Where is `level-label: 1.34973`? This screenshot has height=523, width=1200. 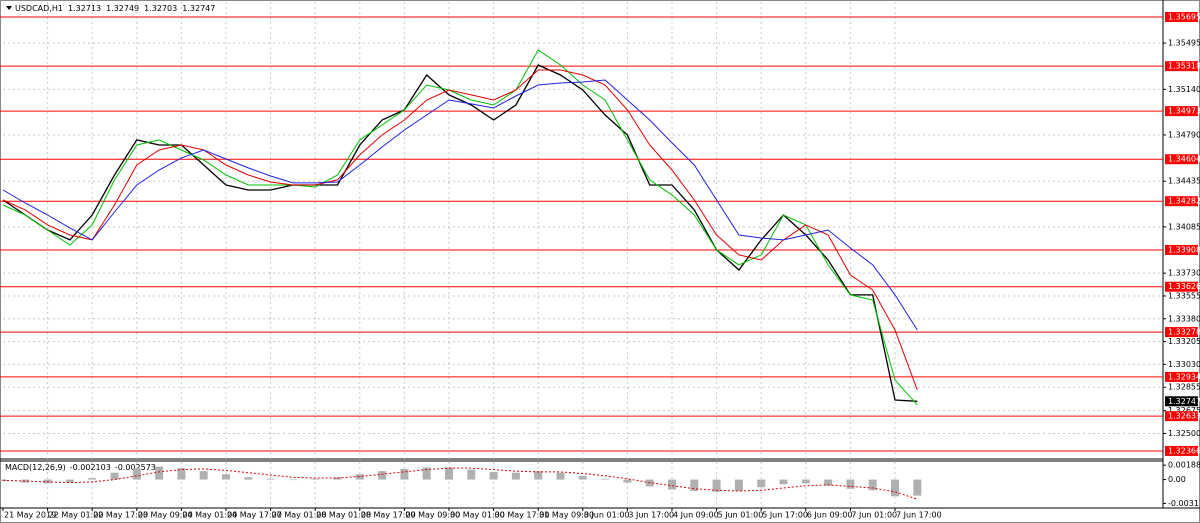 level-label: 1.34973 is located at coordinates (1184, 111).